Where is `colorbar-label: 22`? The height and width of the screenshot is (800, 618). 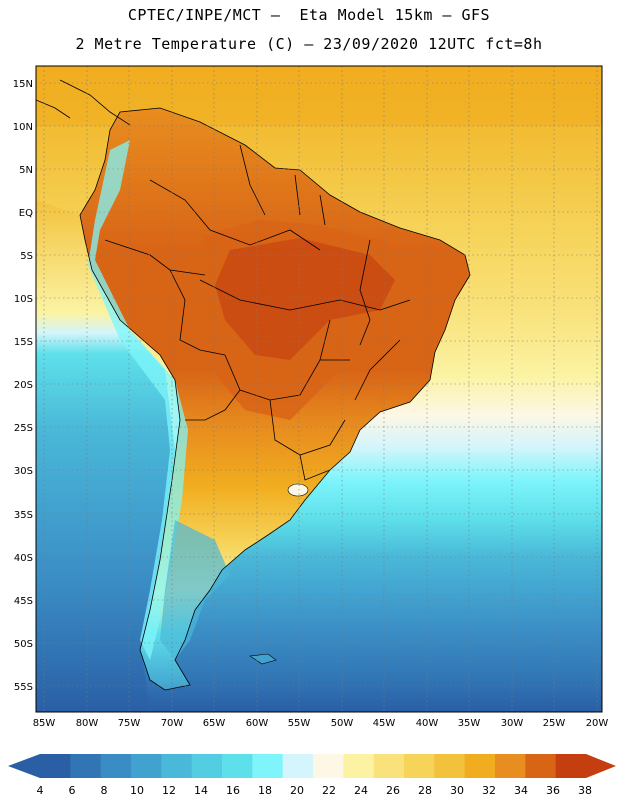
colorbar-label: 22 is located at coordinates (329, 790).